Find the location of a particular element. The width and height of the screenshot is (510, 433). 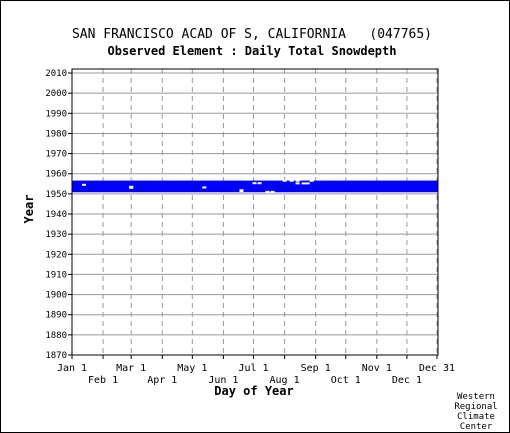

x-tick-label: May 1 is located at coordinates (192, 368).